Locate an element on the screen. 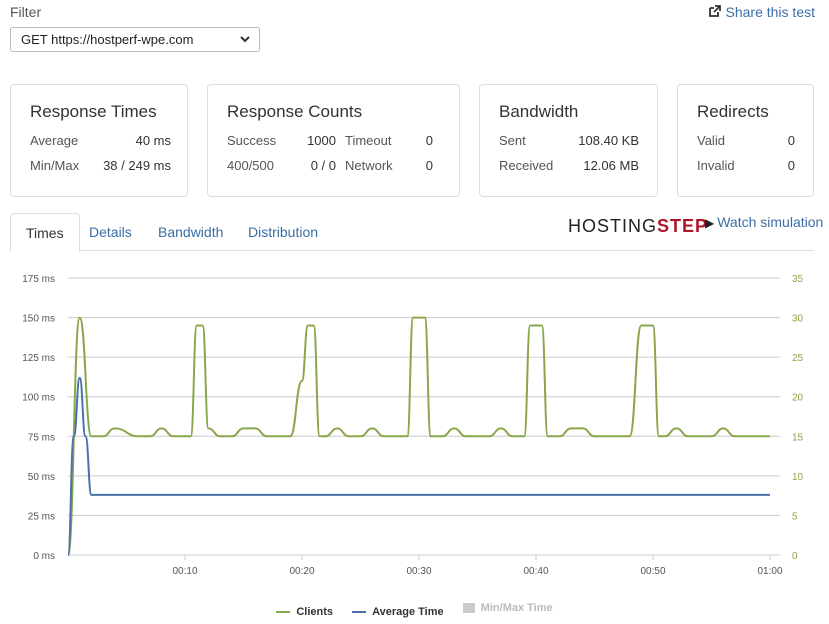 The width and height of the screenshot is (829, 624). y-right-tick-label: 35 is located at coordinates (798, 279).